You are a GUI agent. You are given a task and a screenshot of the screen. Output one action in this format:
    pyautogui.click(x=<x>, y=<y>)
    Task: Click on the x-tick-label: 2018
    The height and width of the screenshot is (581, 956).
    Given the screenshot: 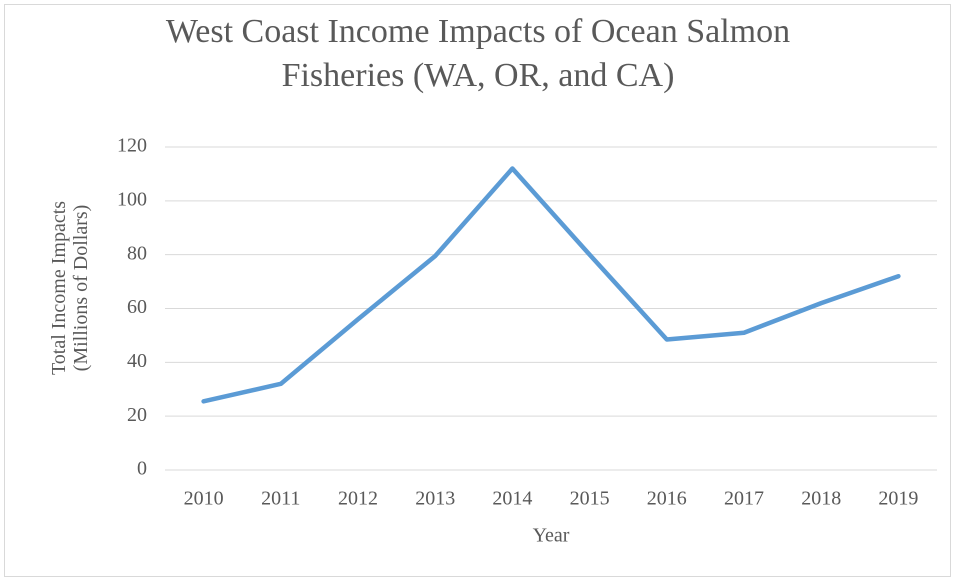 What is the action you would take?
    pyautogui.click(x=821, y=499)
    